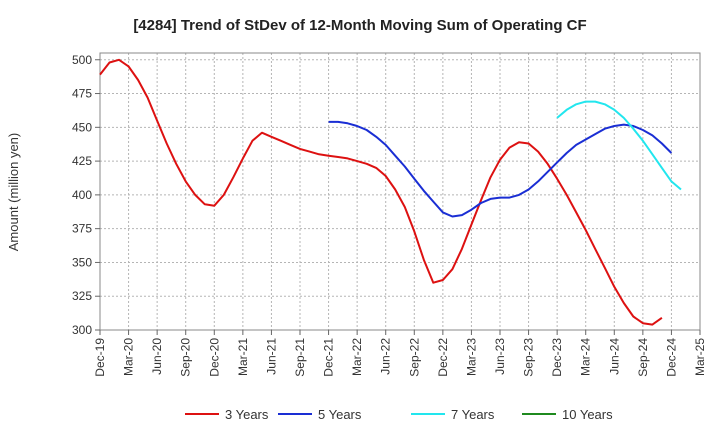  I want to click on x-tick-label: Dec-24, so click(671, 357).